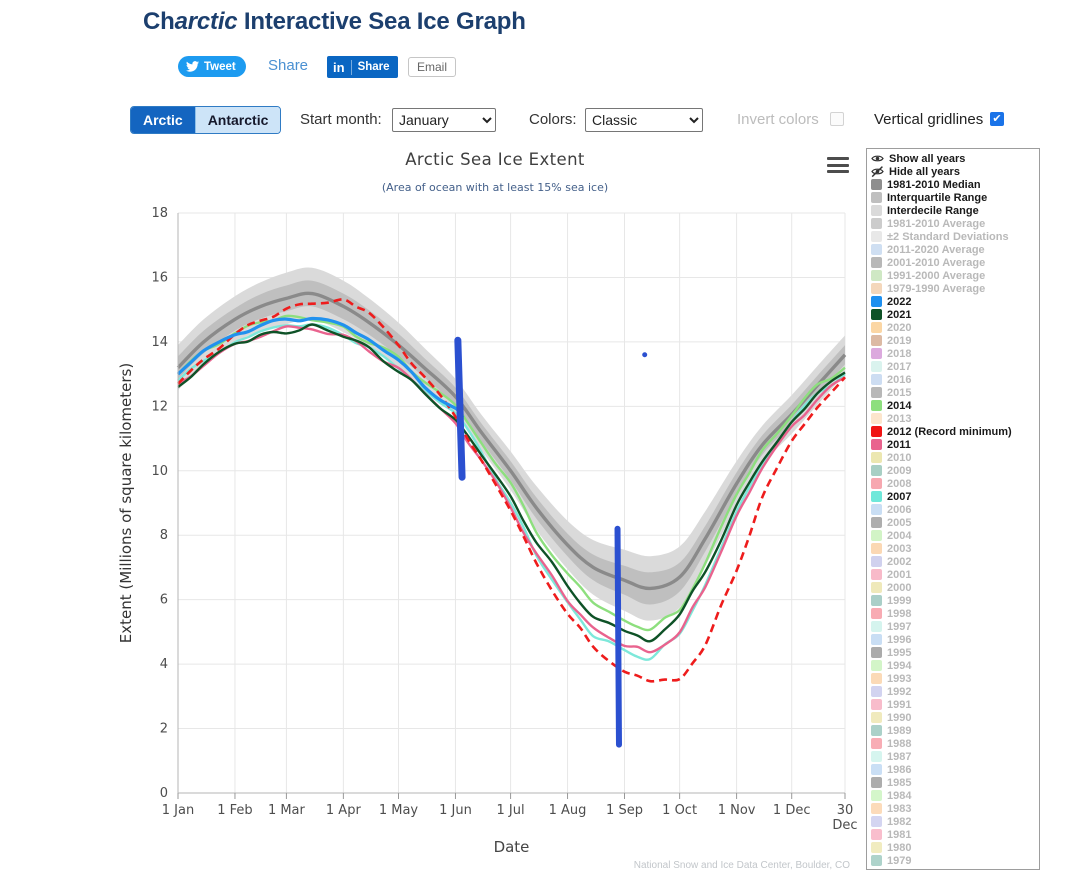  Describe the element at coordinates (955, 639) in the screenshot. I see `legend-item-1996: 1996` at that location.